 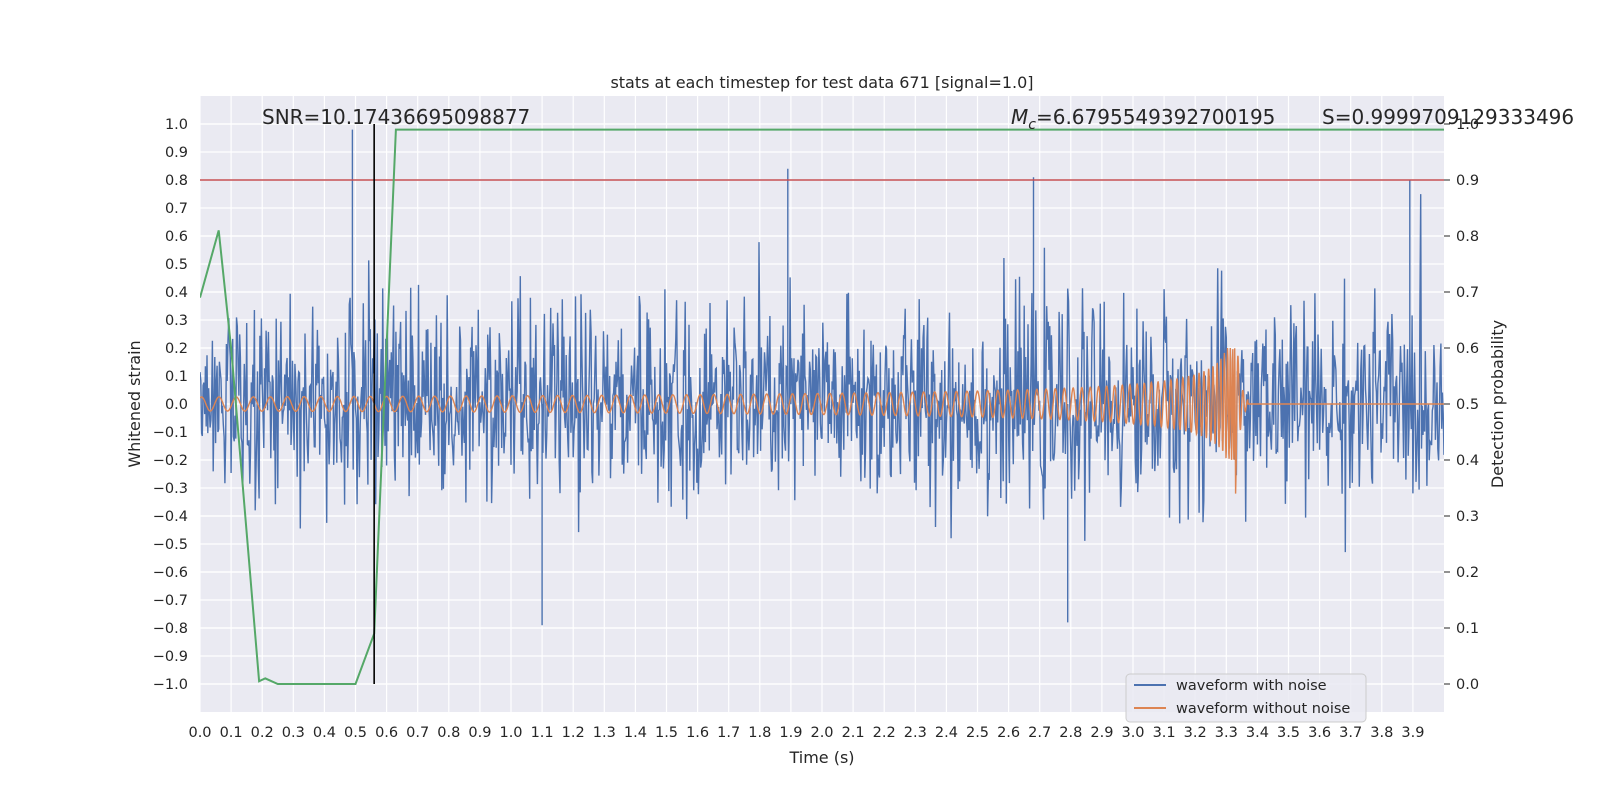 What do you see at coordinates (1497, 404) in the screenshot?
I see `y2-axis-label: Detection probability` at bounding box center [1497, 404].